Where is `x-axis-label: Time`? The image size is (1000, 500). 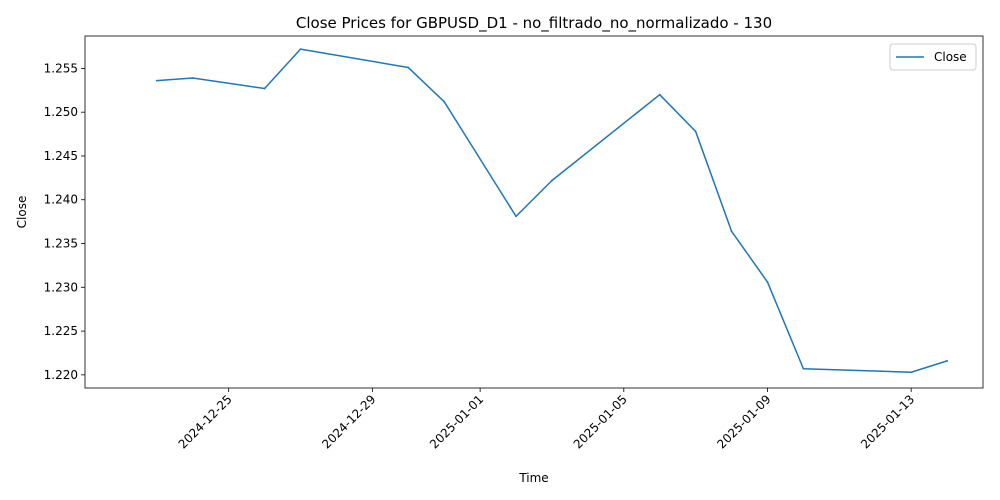 x-axis-label: Time is located at coordinates (533, 478).